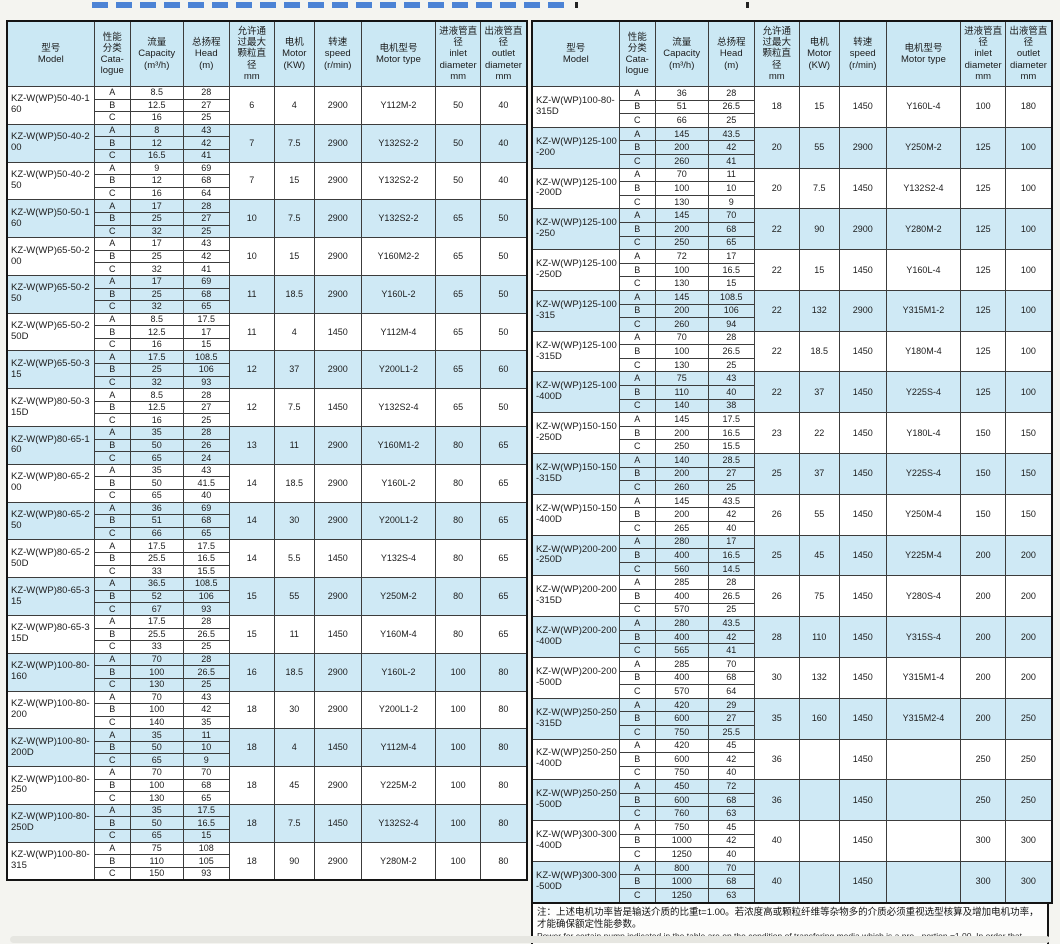 The width and height of the screenshot is (1060, 944). I want to click on motor-type-cell: Y112M-4, so click(398, 748).